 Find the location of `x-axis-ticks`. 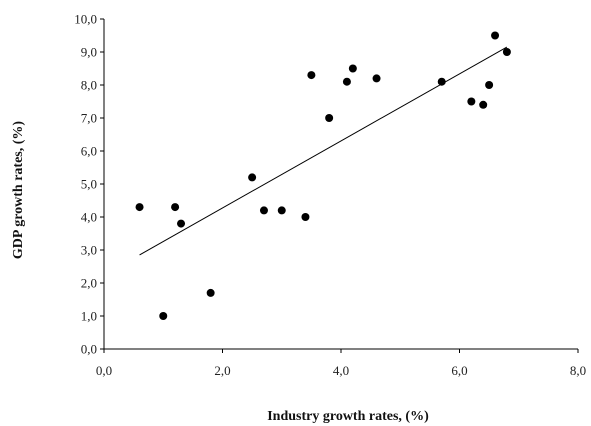

x-axis-ticks is located at coordinates (341, 351).